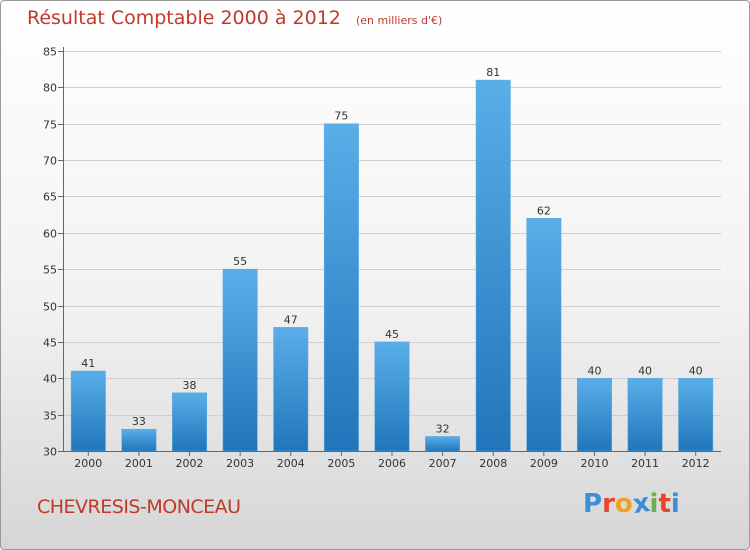 This screenshot has width=750, height=550. I want to click on data-label-2004: 47, so click(291, 319).